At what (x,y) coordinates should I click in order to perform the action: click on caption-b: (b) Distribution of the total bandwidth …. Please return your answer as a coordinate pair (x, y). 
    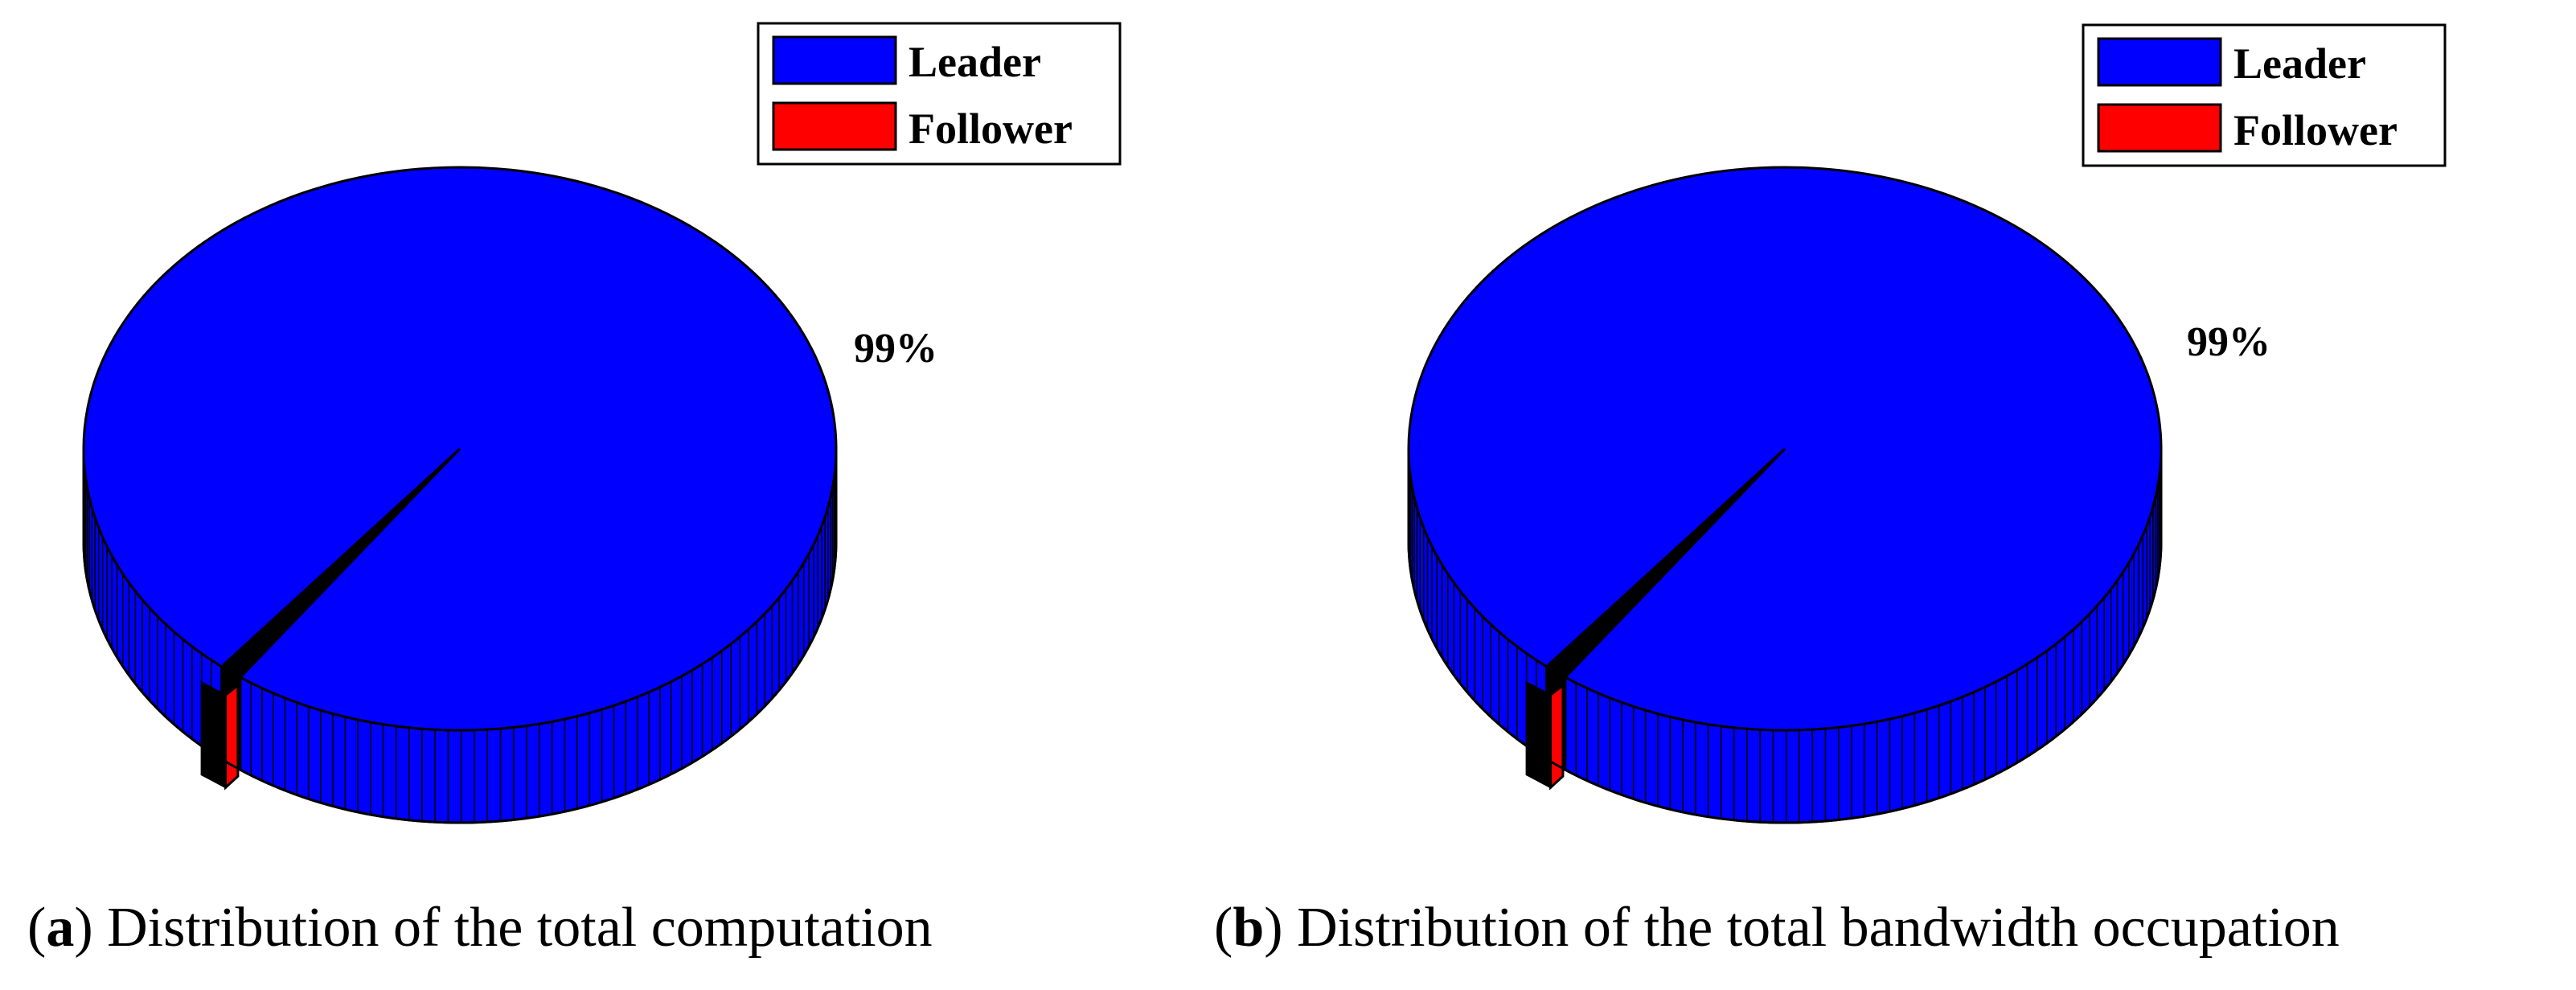
    Looking at the image, I should click on (1777, 928).